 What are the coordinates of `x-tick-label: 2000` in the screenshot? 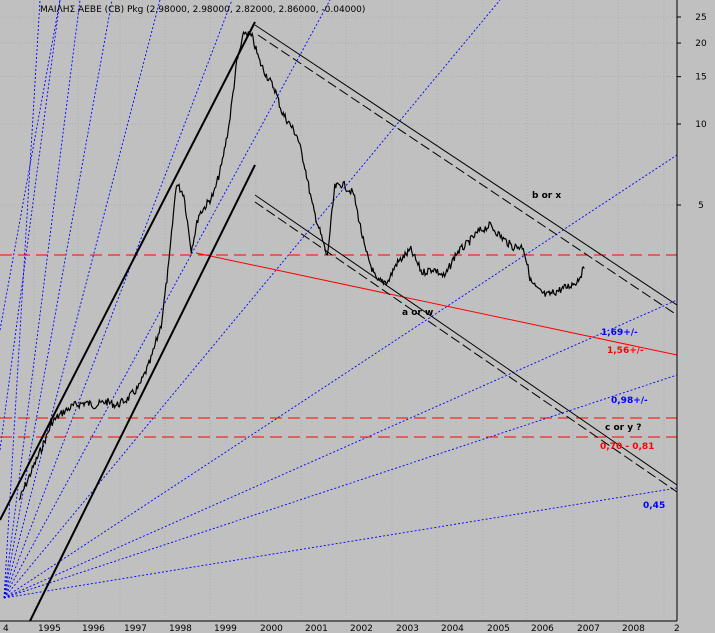 It's located at (271, 628).